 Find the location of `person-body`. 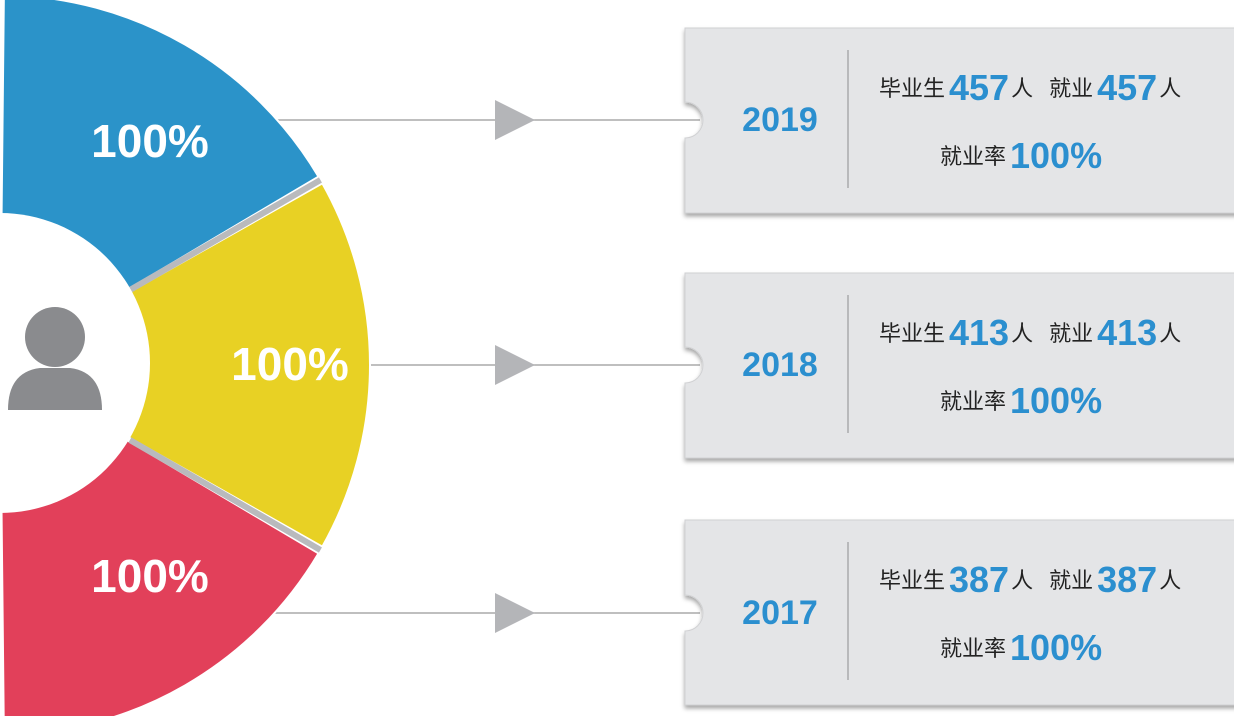

person-body is located at coordinates (55, 389).